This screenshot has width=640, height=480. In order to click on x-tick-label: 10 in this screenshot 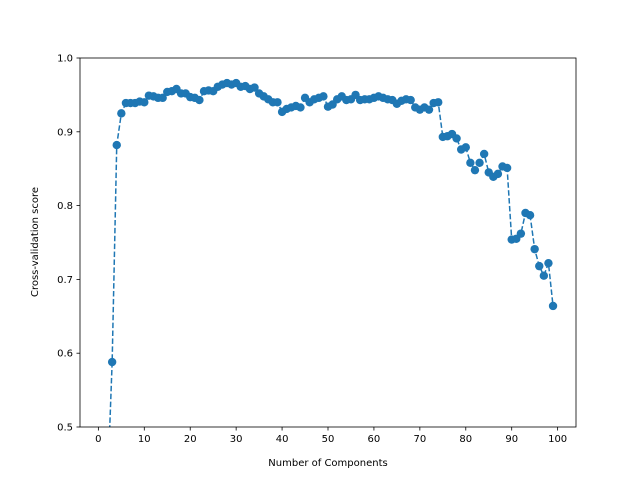, I will do `click(144, 439)`.